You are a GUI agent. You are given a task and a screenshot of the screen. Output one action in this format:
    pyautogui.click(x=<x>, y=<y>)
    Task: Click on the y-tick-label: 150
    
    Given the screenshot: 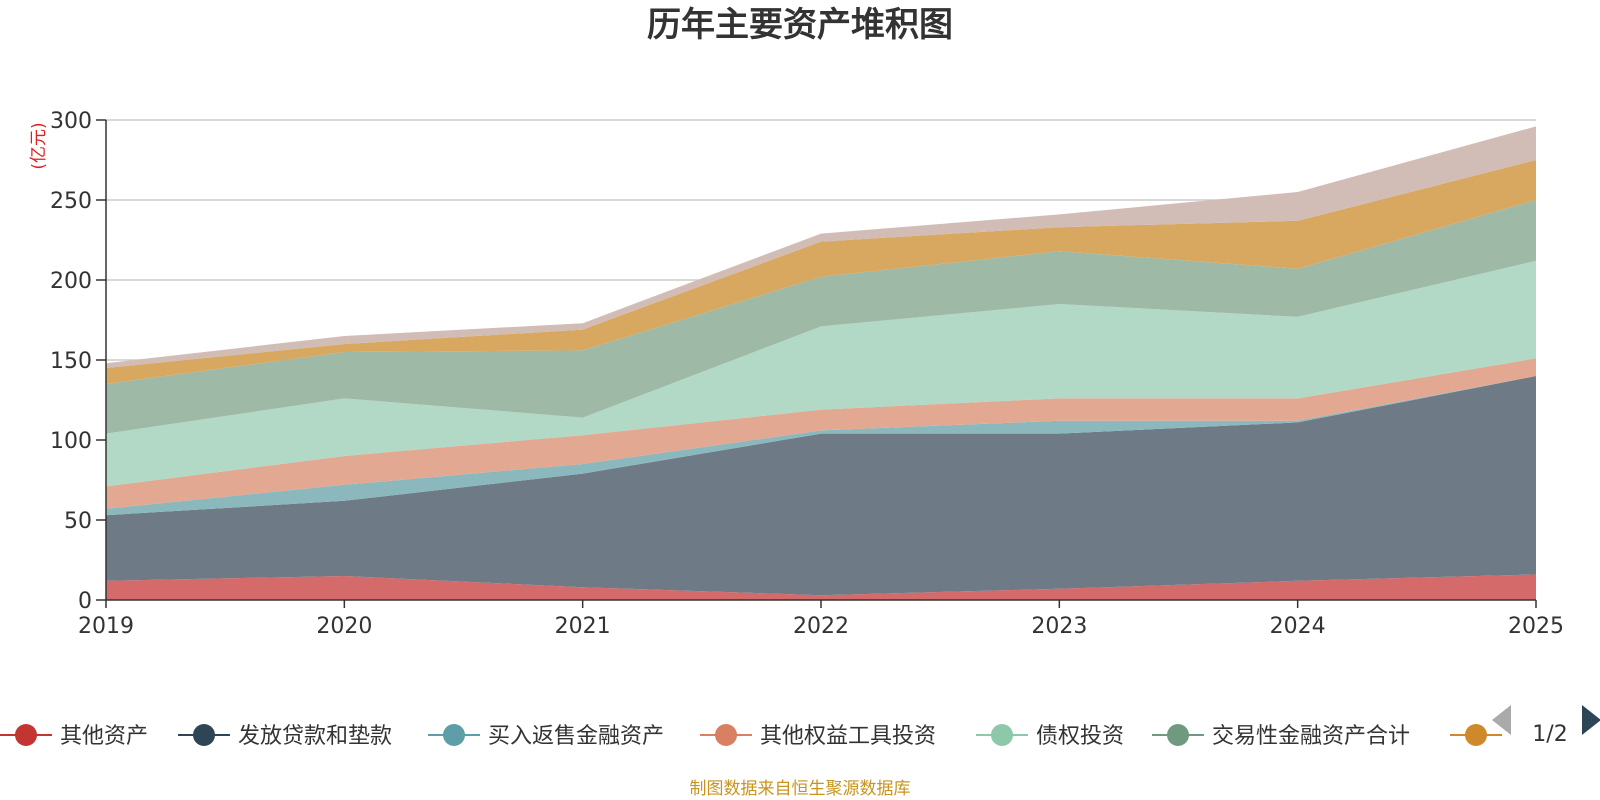 What is the action you would take?
    pyautogui.click(x=71, y=361)
    